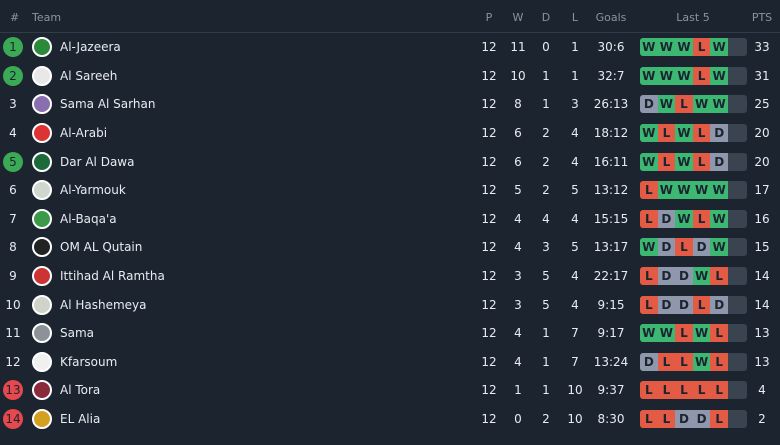 Image resolution: width=780 pixels, height=445 pixels. Describe the element at coordinates (518, 304) in the screenshot. I see `w-value: 3` at that location.